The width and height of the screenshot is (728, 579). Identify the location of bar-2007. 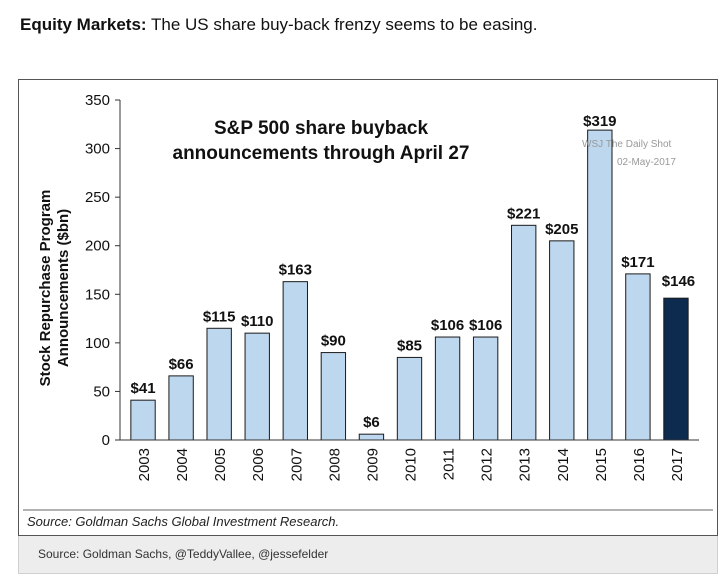
(295, 361).